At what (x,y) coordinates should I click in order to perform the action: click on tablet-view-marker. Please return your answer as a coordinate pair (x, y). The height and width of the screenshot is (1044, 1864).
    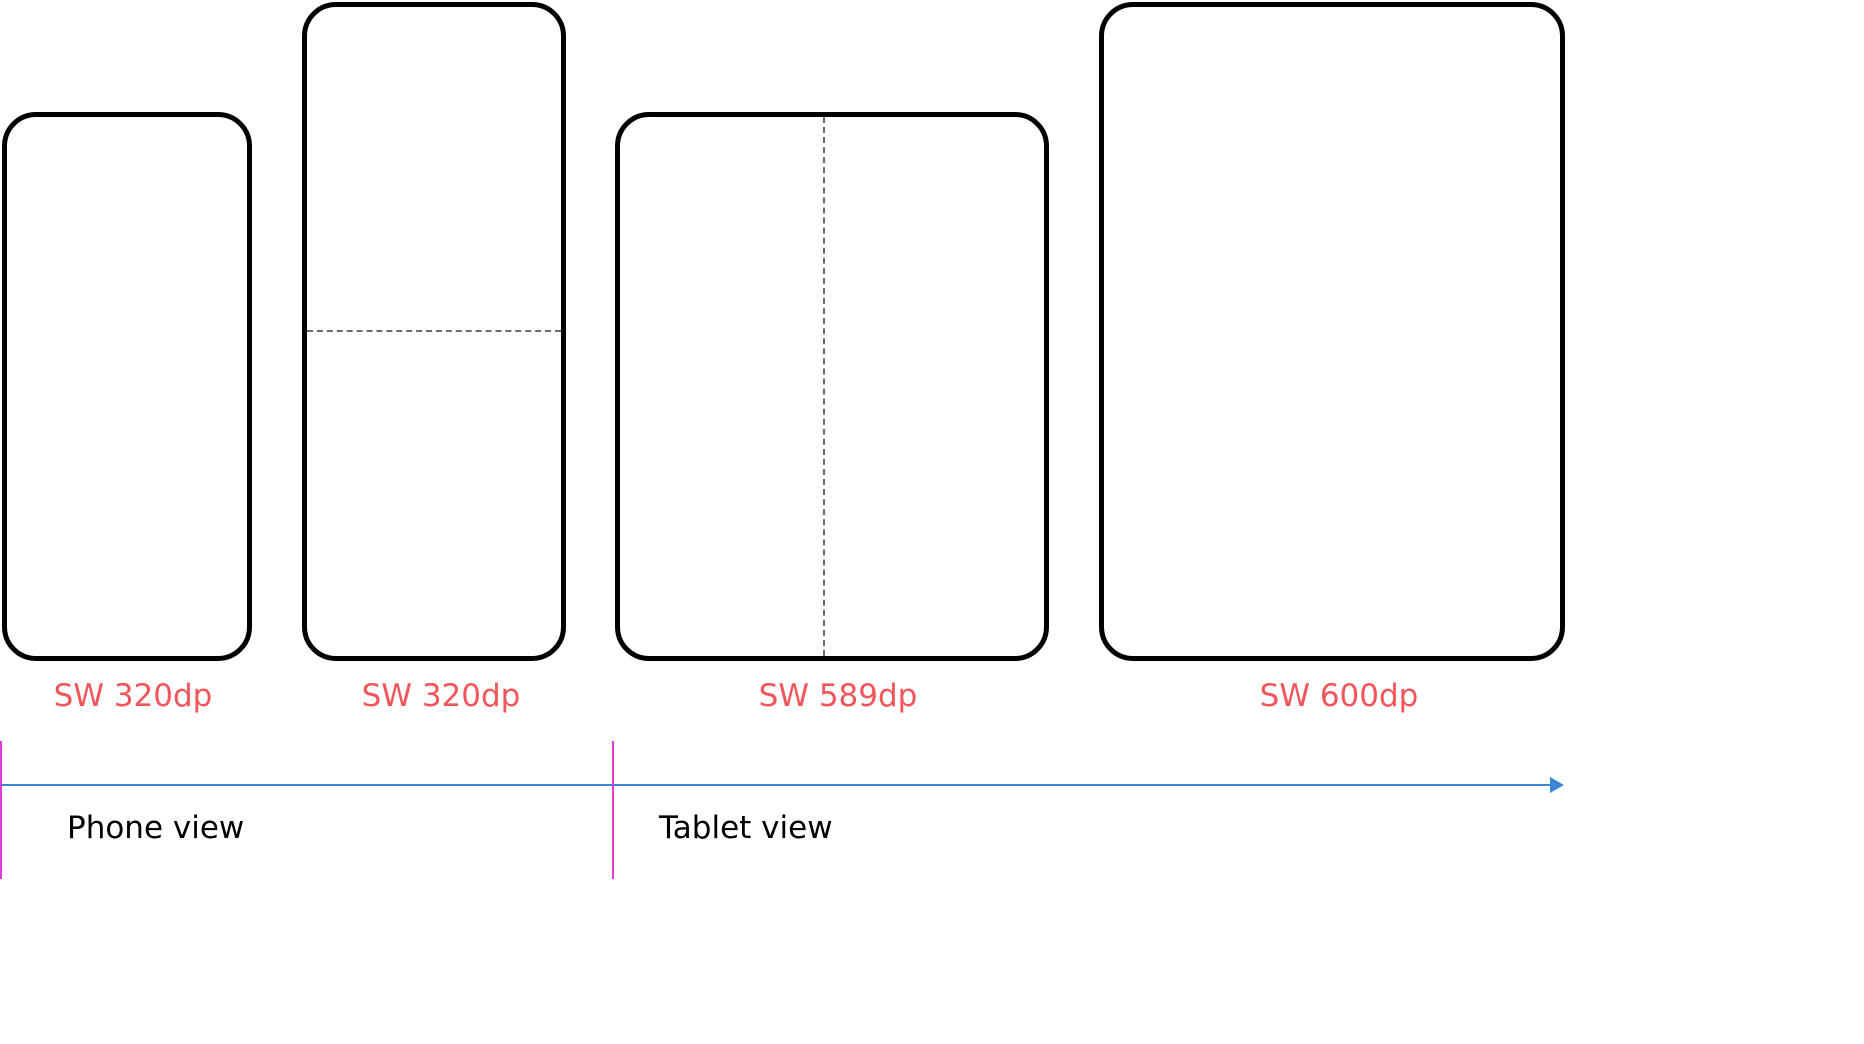
    Looking at the image, I should click on (613, 810).